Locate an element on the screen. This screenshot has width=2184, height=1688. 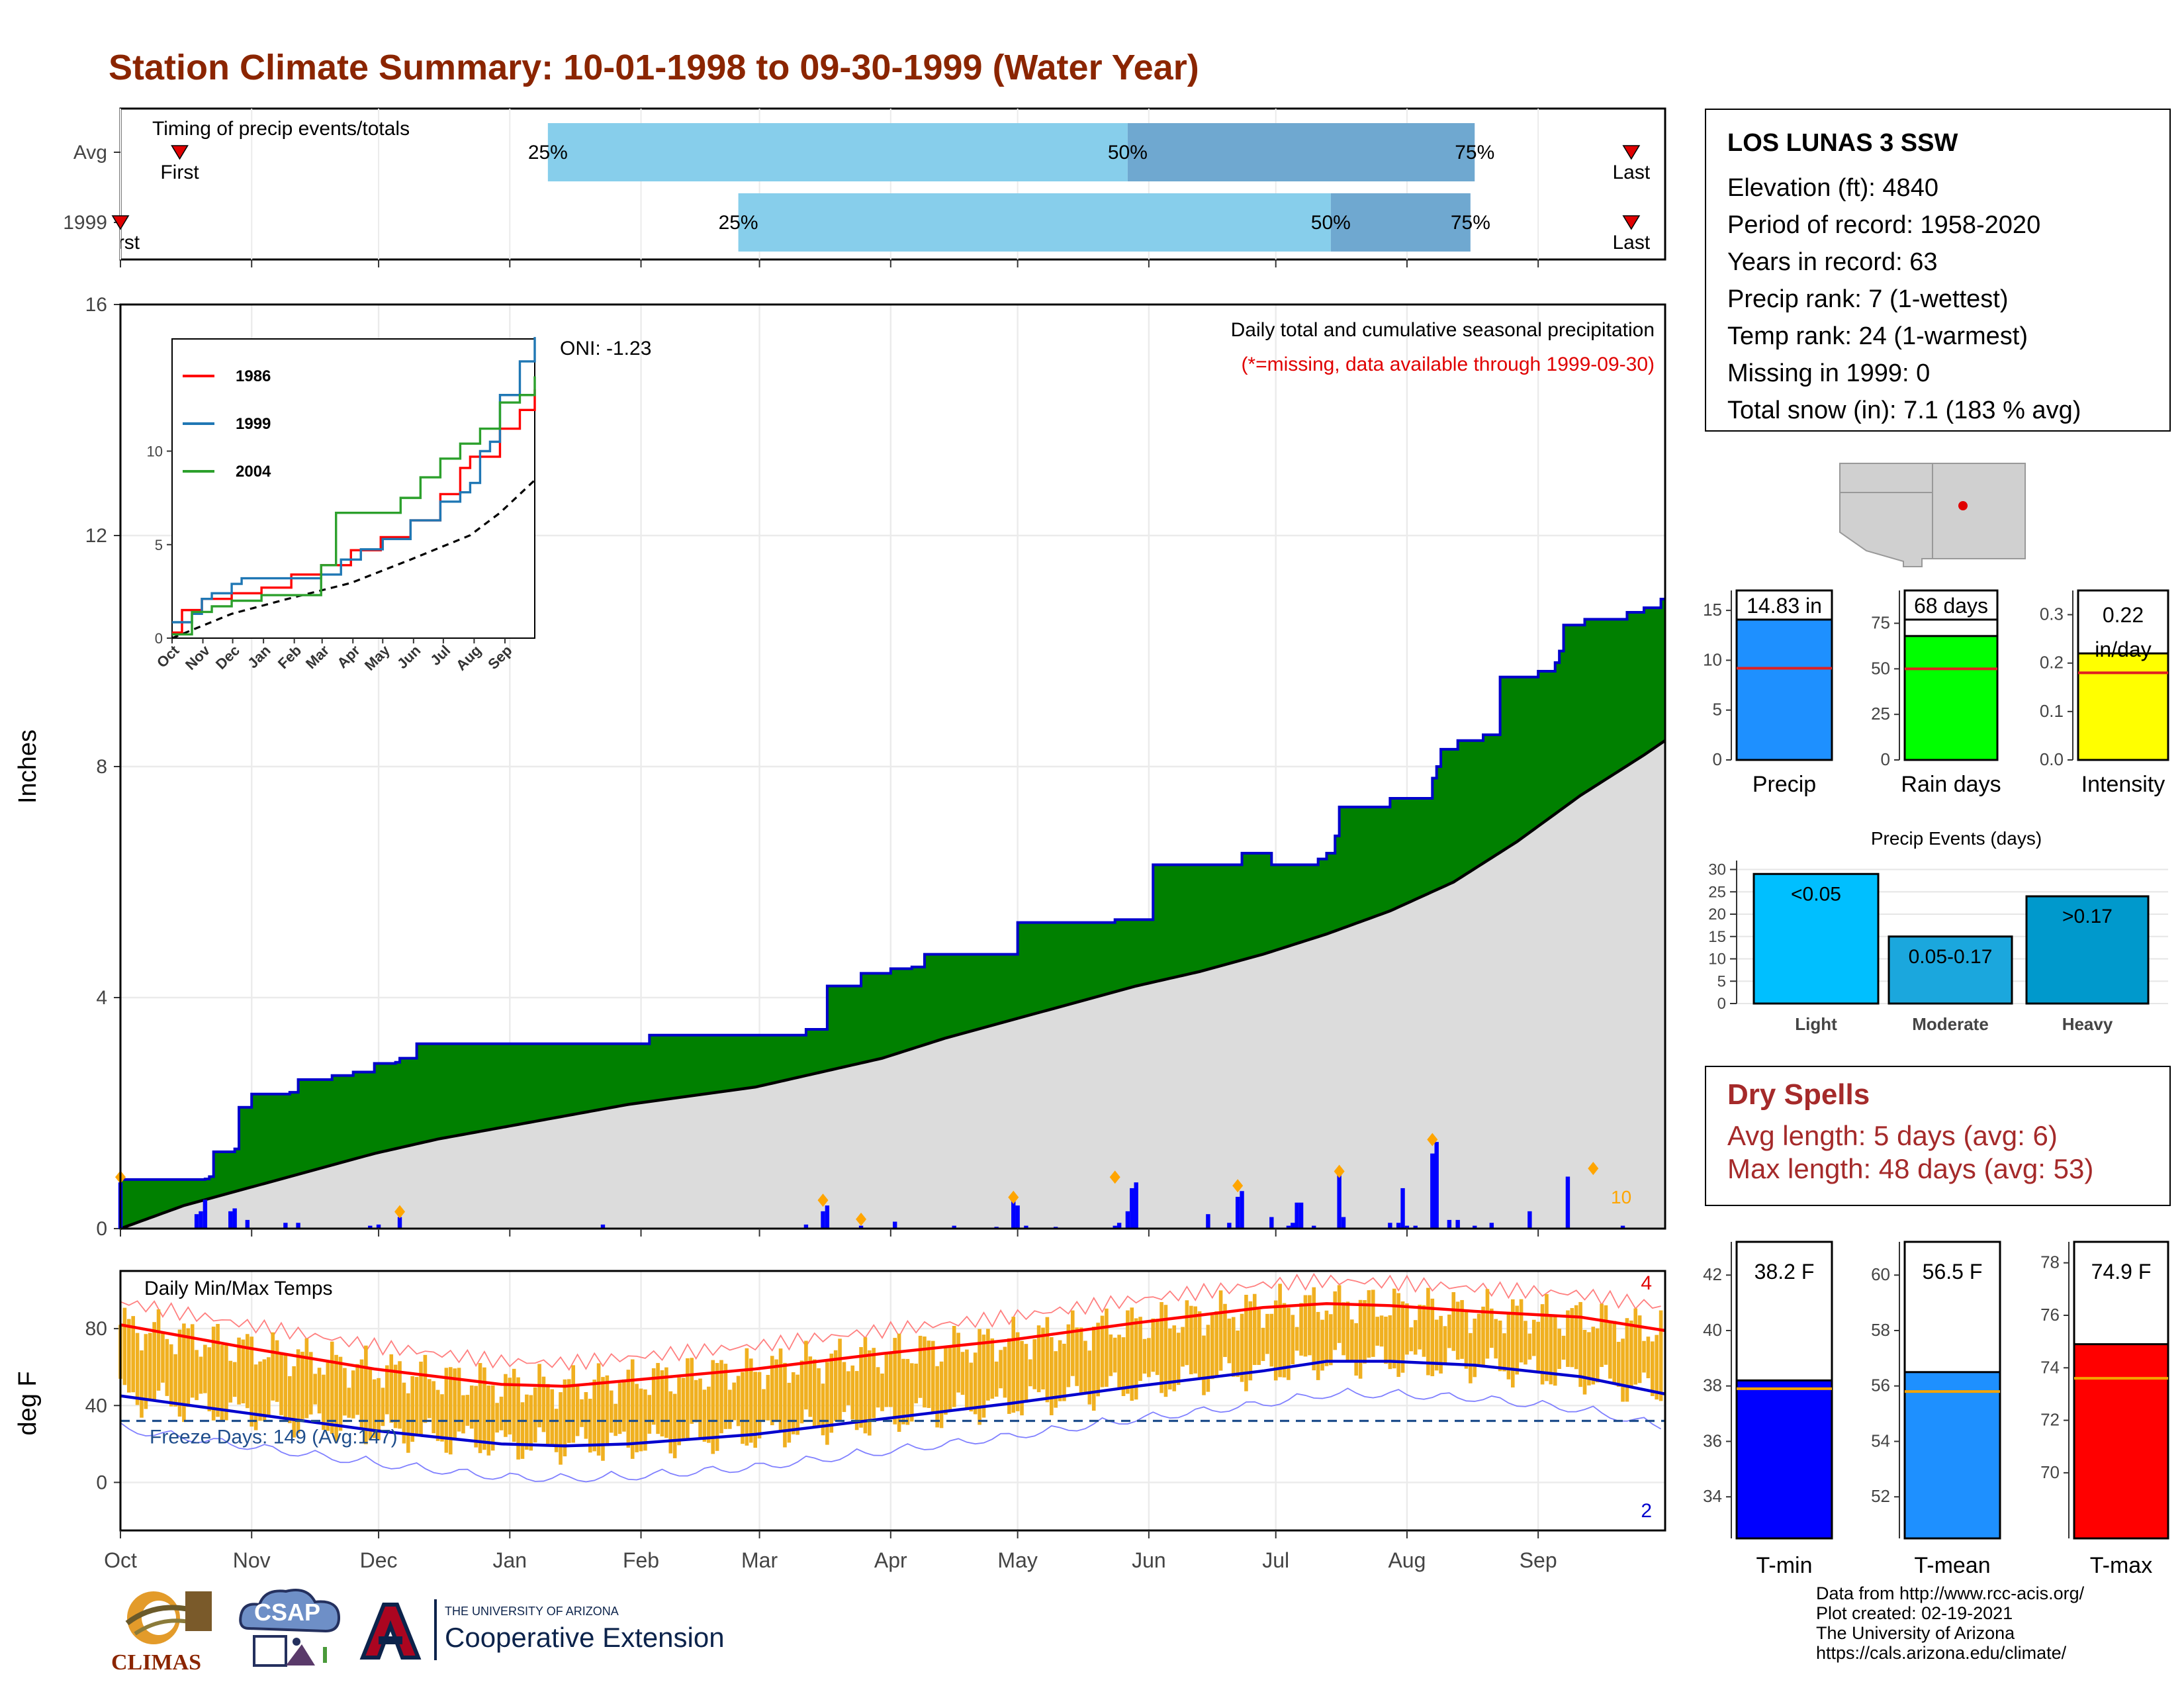
temp-xtick-label: Jun is located at coordinates (1149, 1560).